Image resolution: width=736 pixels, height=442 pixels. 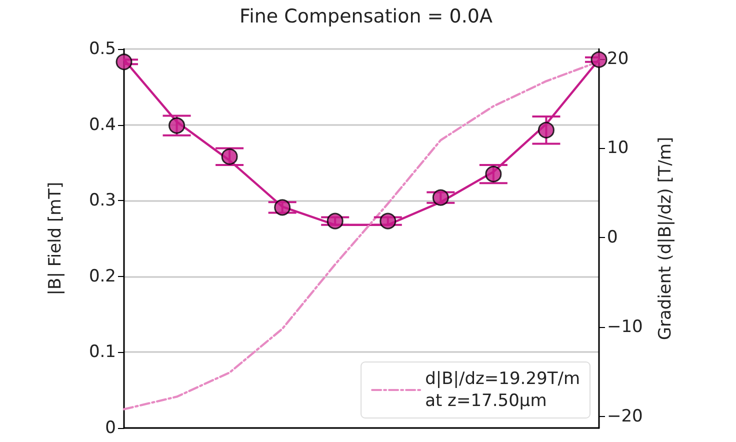 I want to click on y-tick-label: 0.4, so click(x=102, y=124).